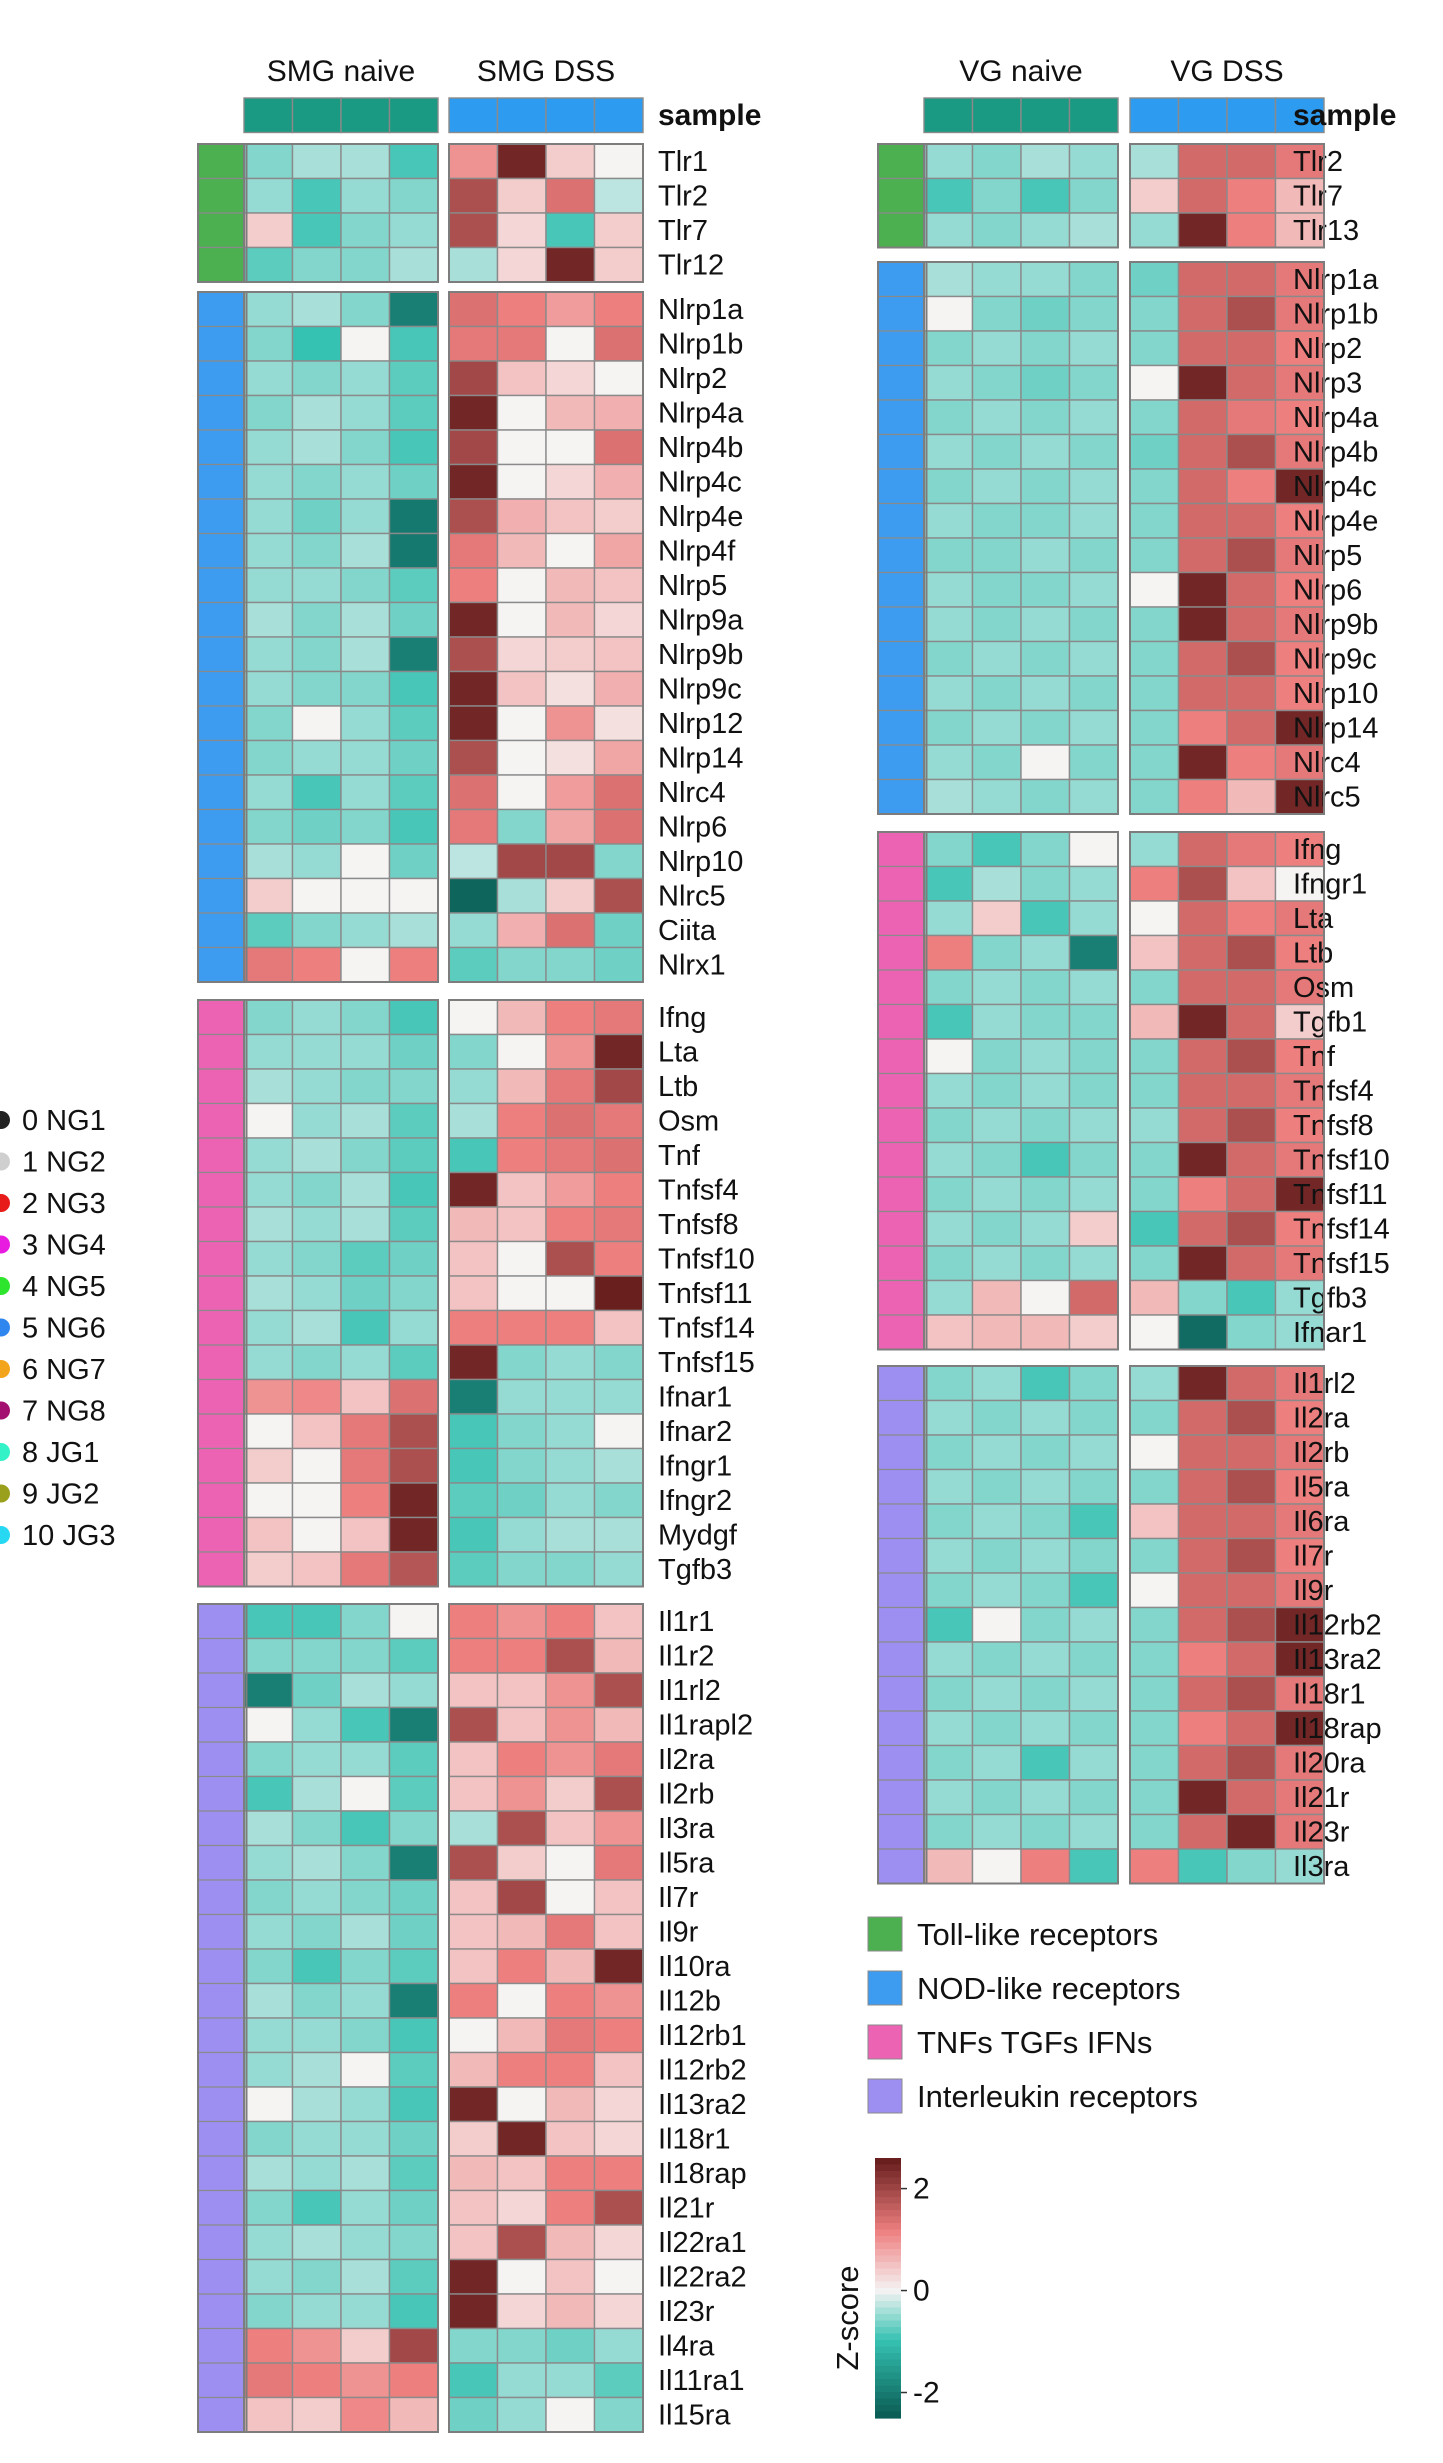 The width and height of the screenshot is (1443, 2463). I want to click on gene-label: Nlrp14, so click(700, 758).